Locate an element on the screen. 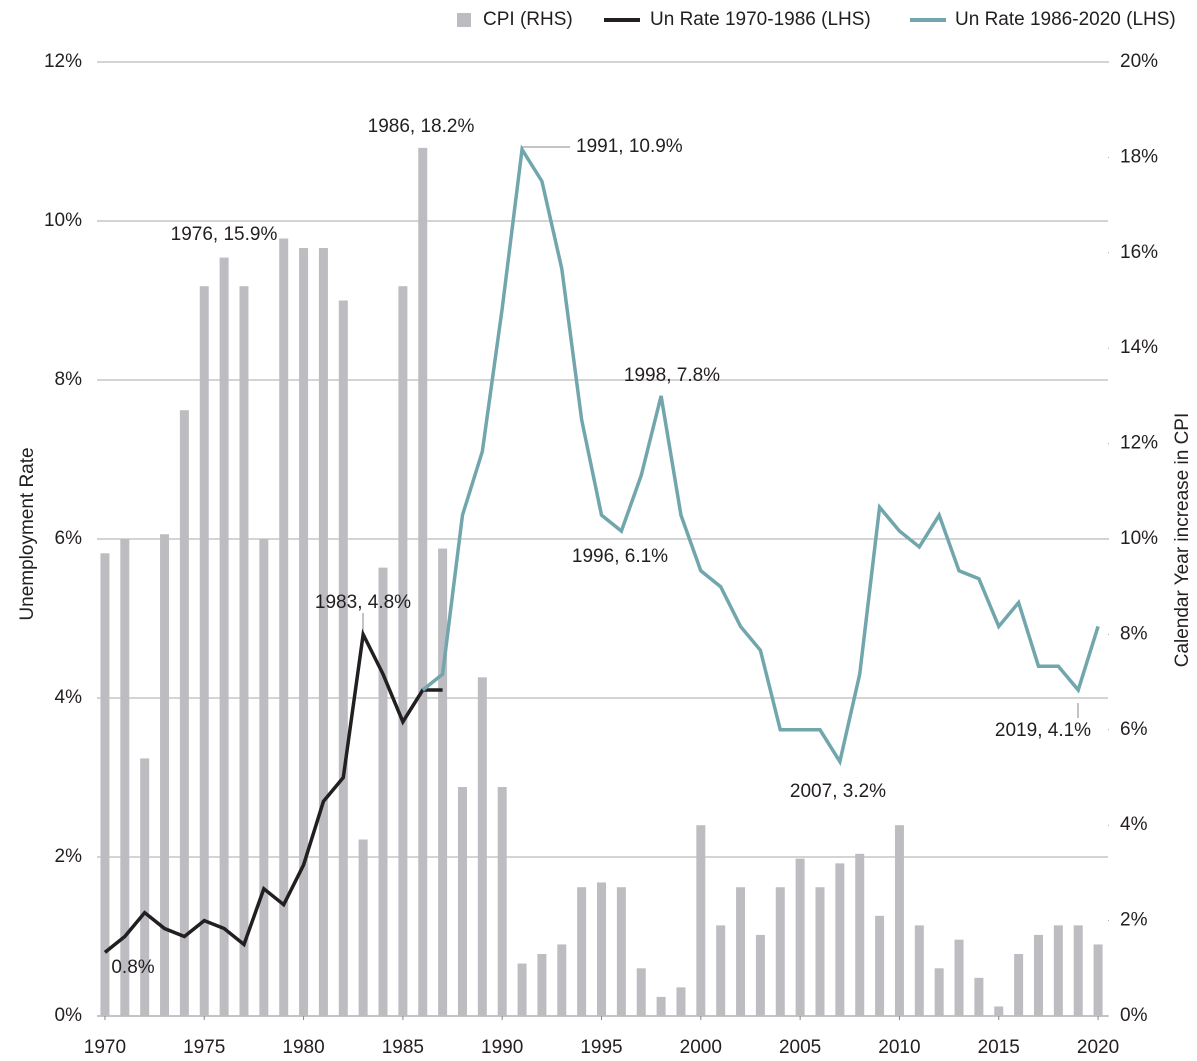  y-tick-label: 2% is located at coordinates (69, 856).